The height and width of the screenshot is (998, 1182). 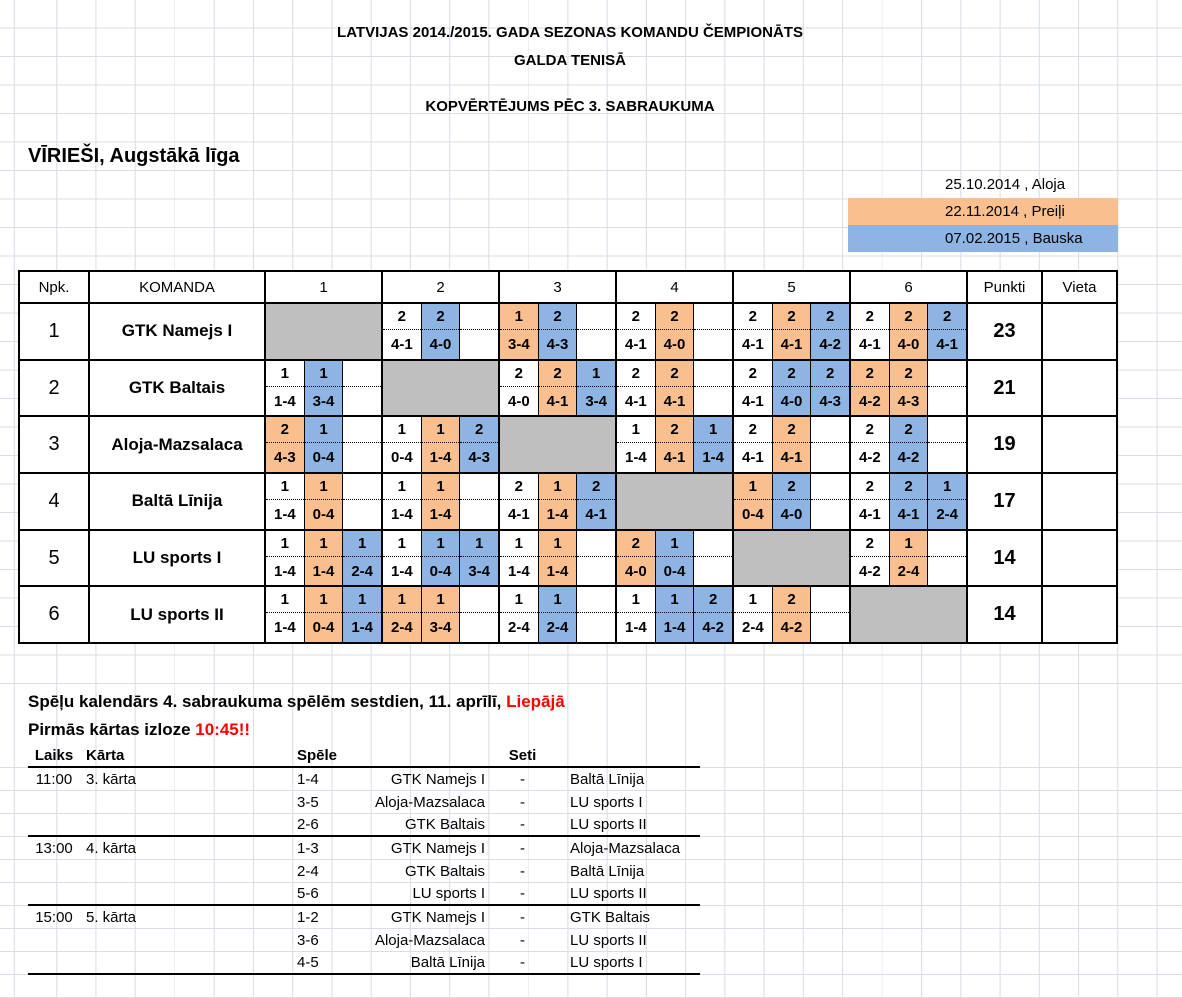 I want to click on result-group-vs-2: 1 2-4 1 3-4, so click(x=441, y=615).